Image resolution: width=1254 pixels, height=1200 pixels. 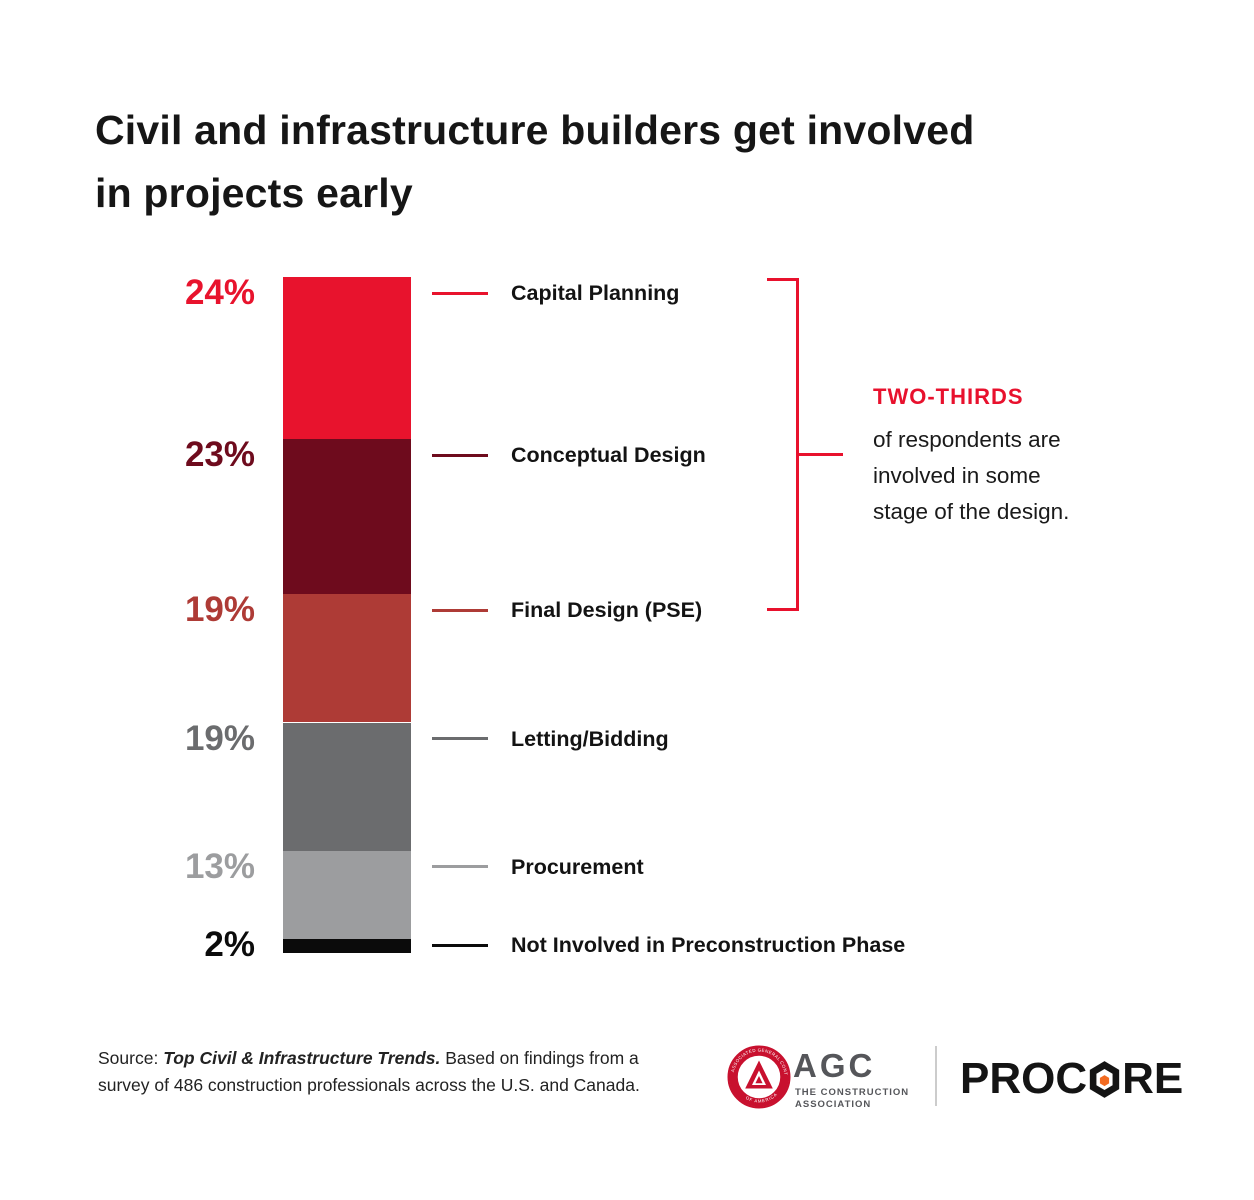 What do you see at coordinates (608, 455) in the screenshot?
I see `segment-label-conceptual-design: Conceptual Design` at bounding box center [608, 455].